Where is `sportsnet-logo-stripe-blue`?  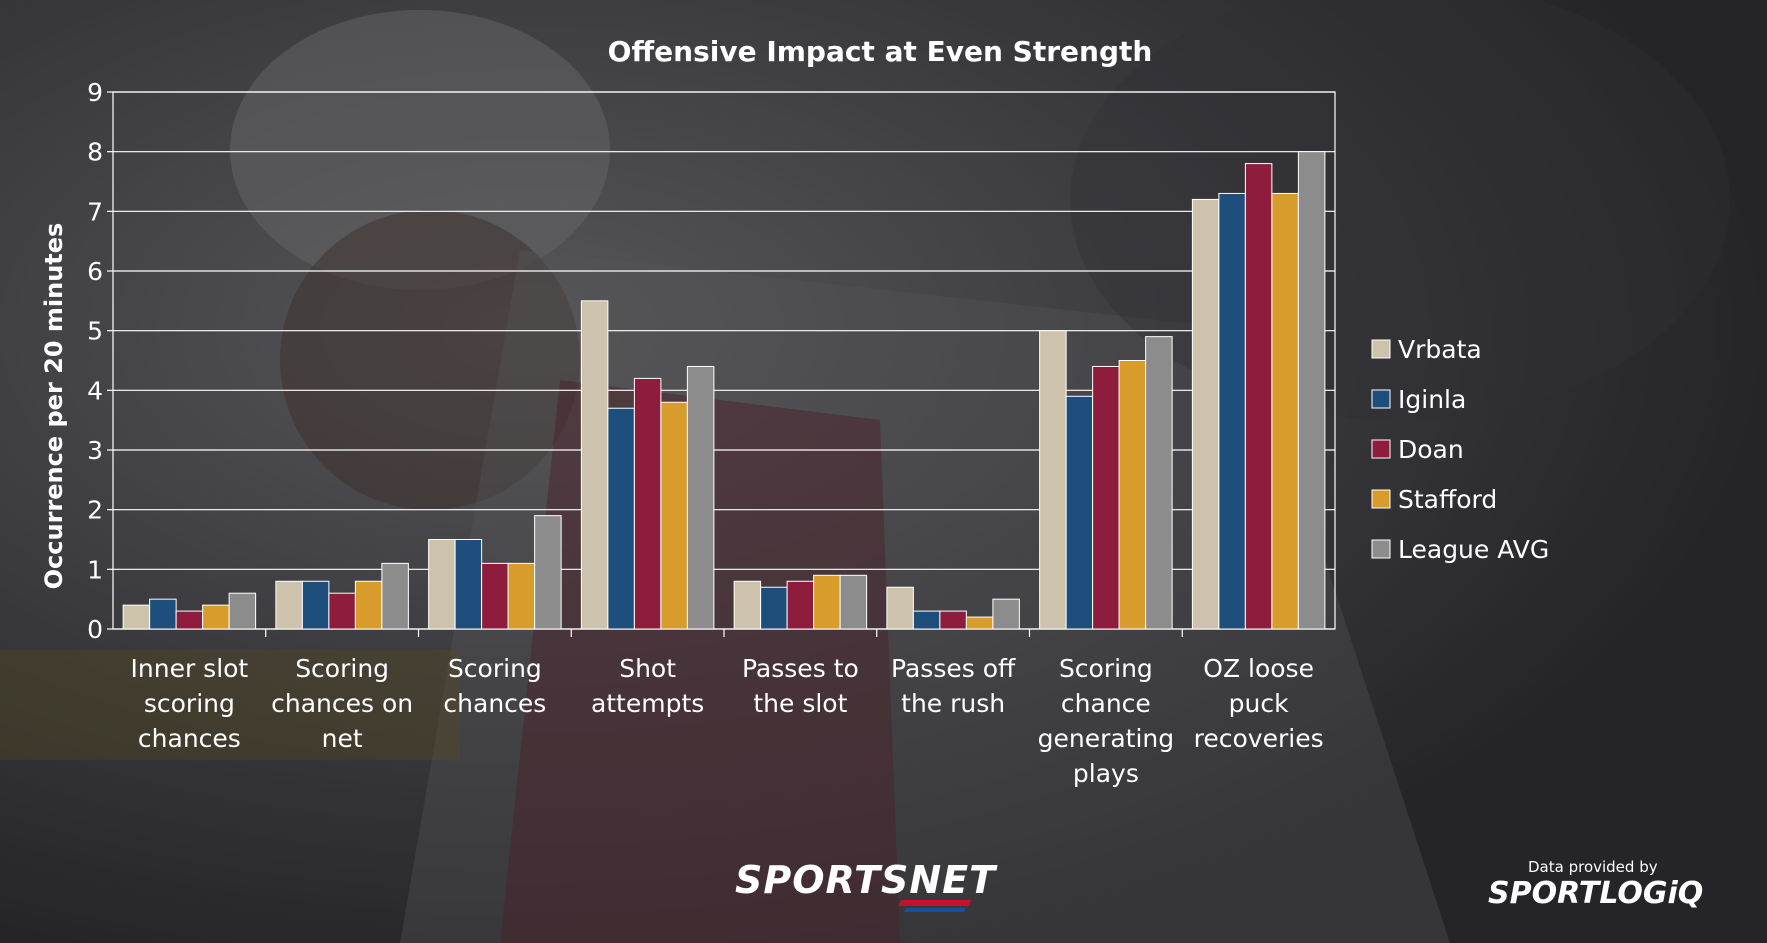
sportsnet-logo-stripe-blue is located at coordinates (935, 910).